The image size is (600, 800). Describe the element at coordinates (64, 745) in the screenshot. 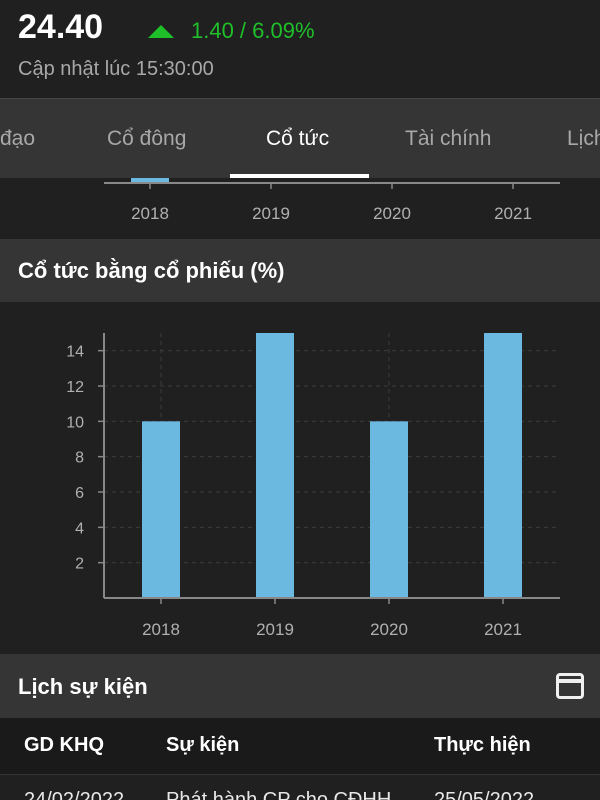

I see `column-header-ex-date: GD KHQ` at that location.